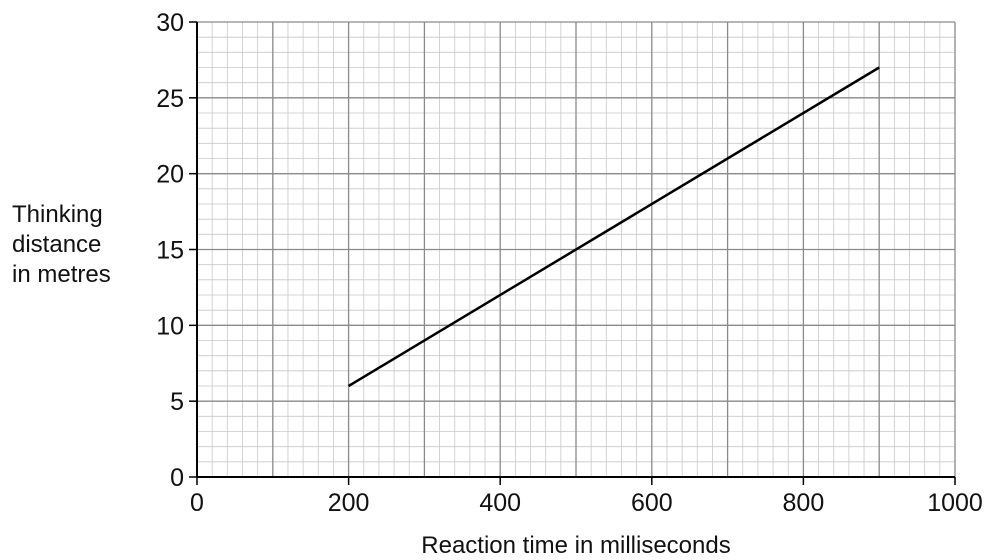 This screenshot has height=560, width=992. I want to click on y-tick-label: 10, so click(170, 326).